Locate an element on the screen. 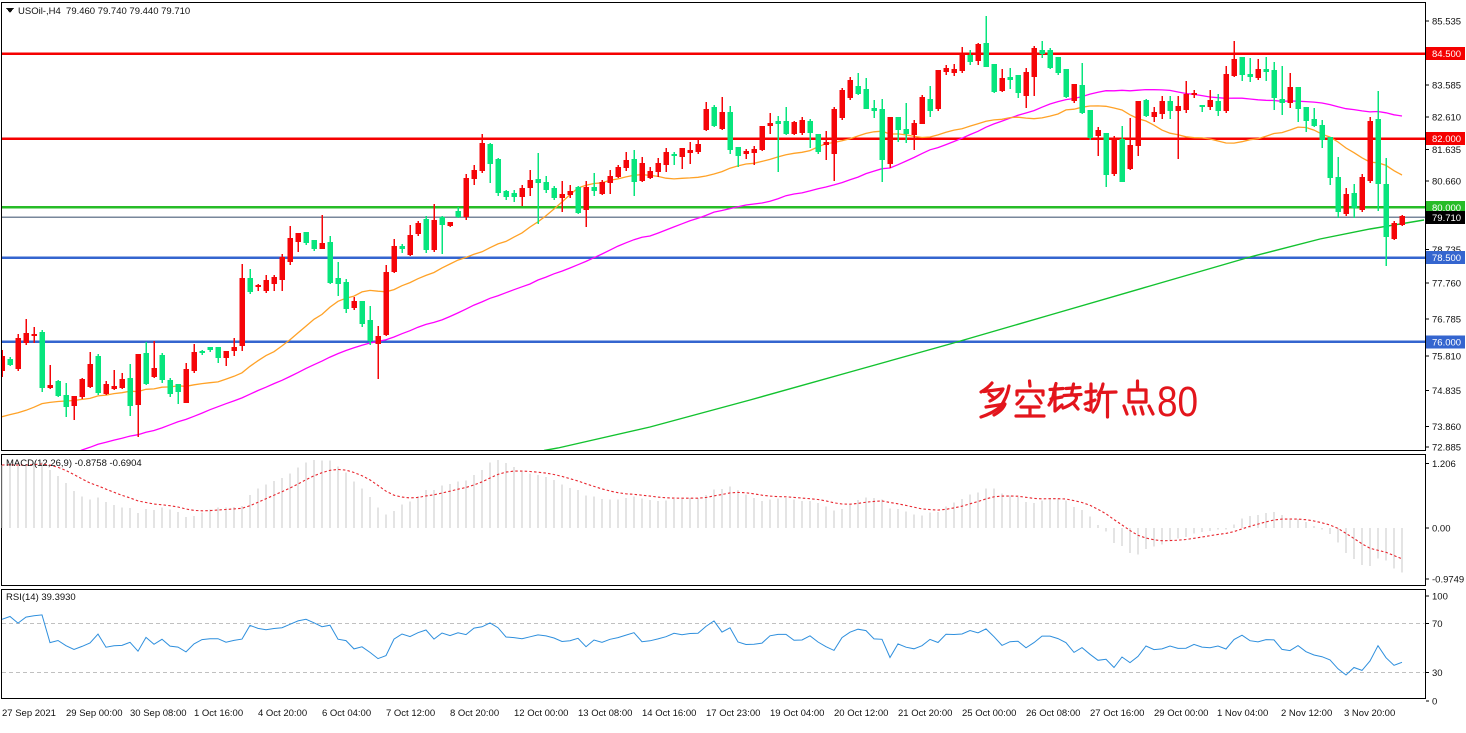 This screenshot has width=1466, height=733. svg-text: 73.860 is located at coordinates (1446, 427).